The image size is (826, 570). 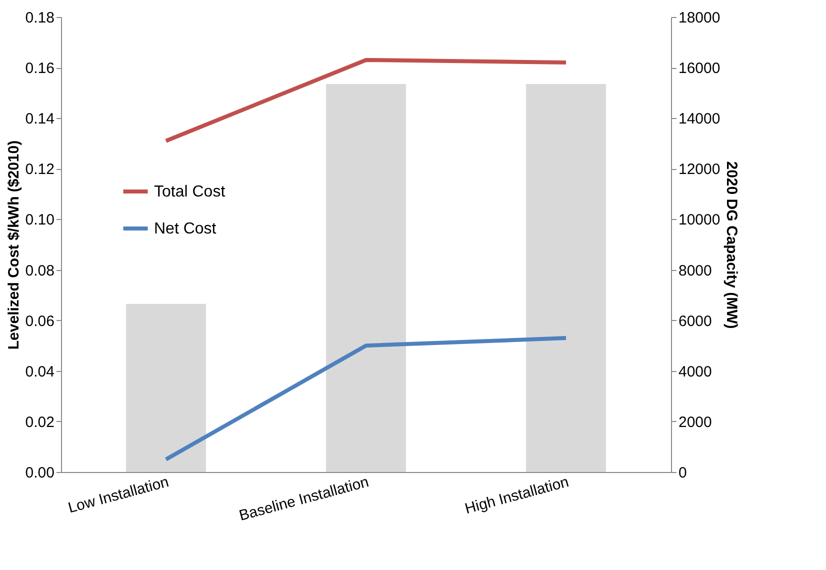 What do you see at coordinates (39, 422) in the screenshot?
I see `y-tick-label: 0.02` at bounding box center [39, 422].